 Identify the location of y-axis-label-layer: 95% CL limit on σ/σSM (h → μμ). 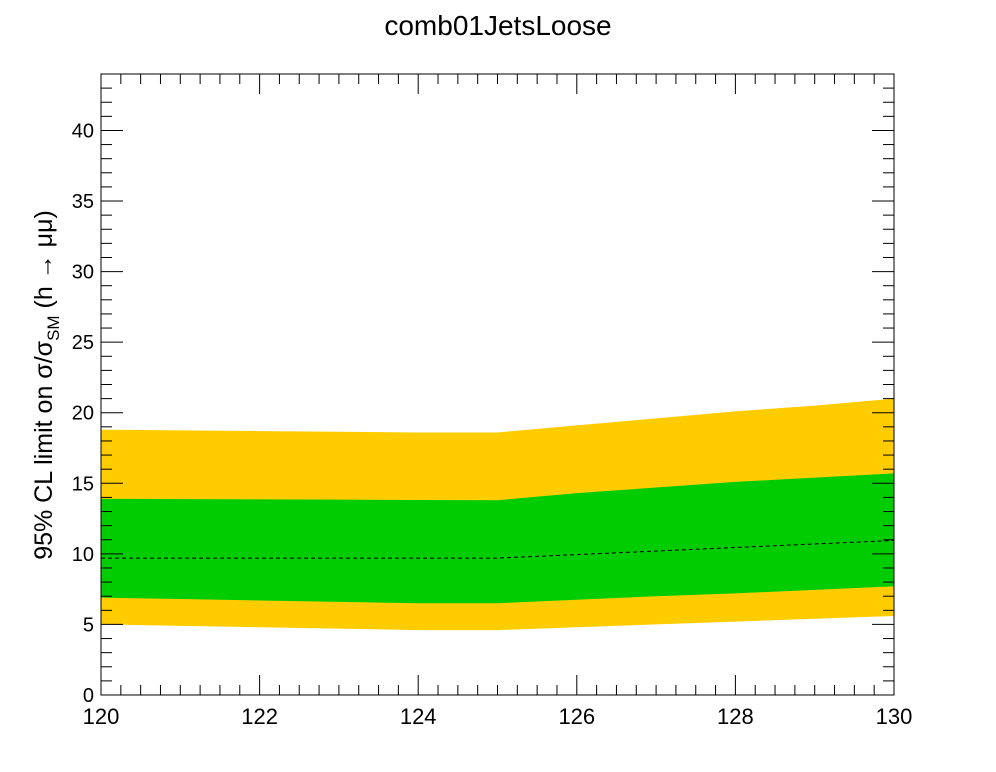
(46, 385).